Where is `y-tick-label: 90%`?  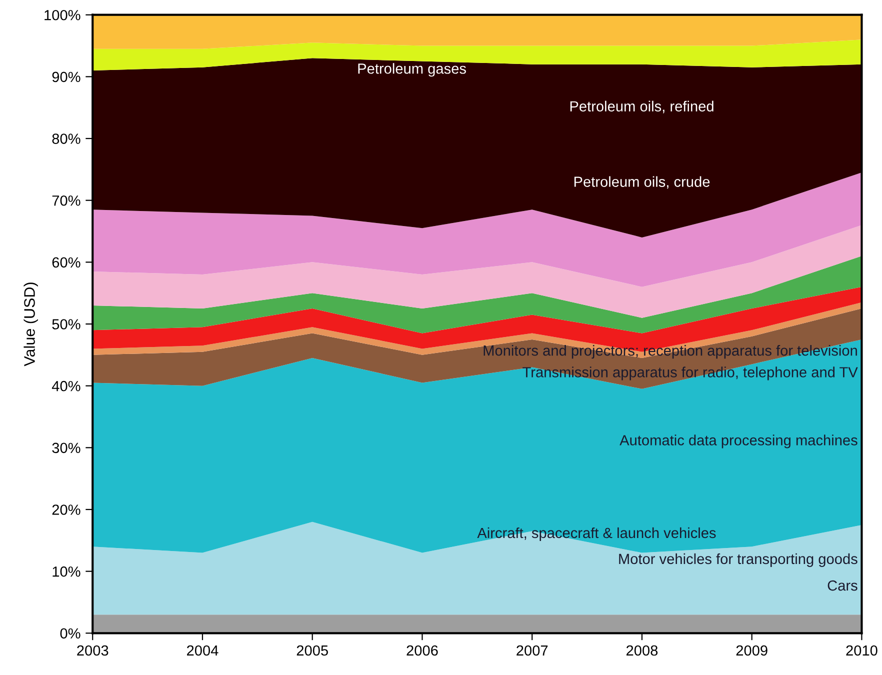 y-tick-label: 90% is located at coordinates (66, 77).